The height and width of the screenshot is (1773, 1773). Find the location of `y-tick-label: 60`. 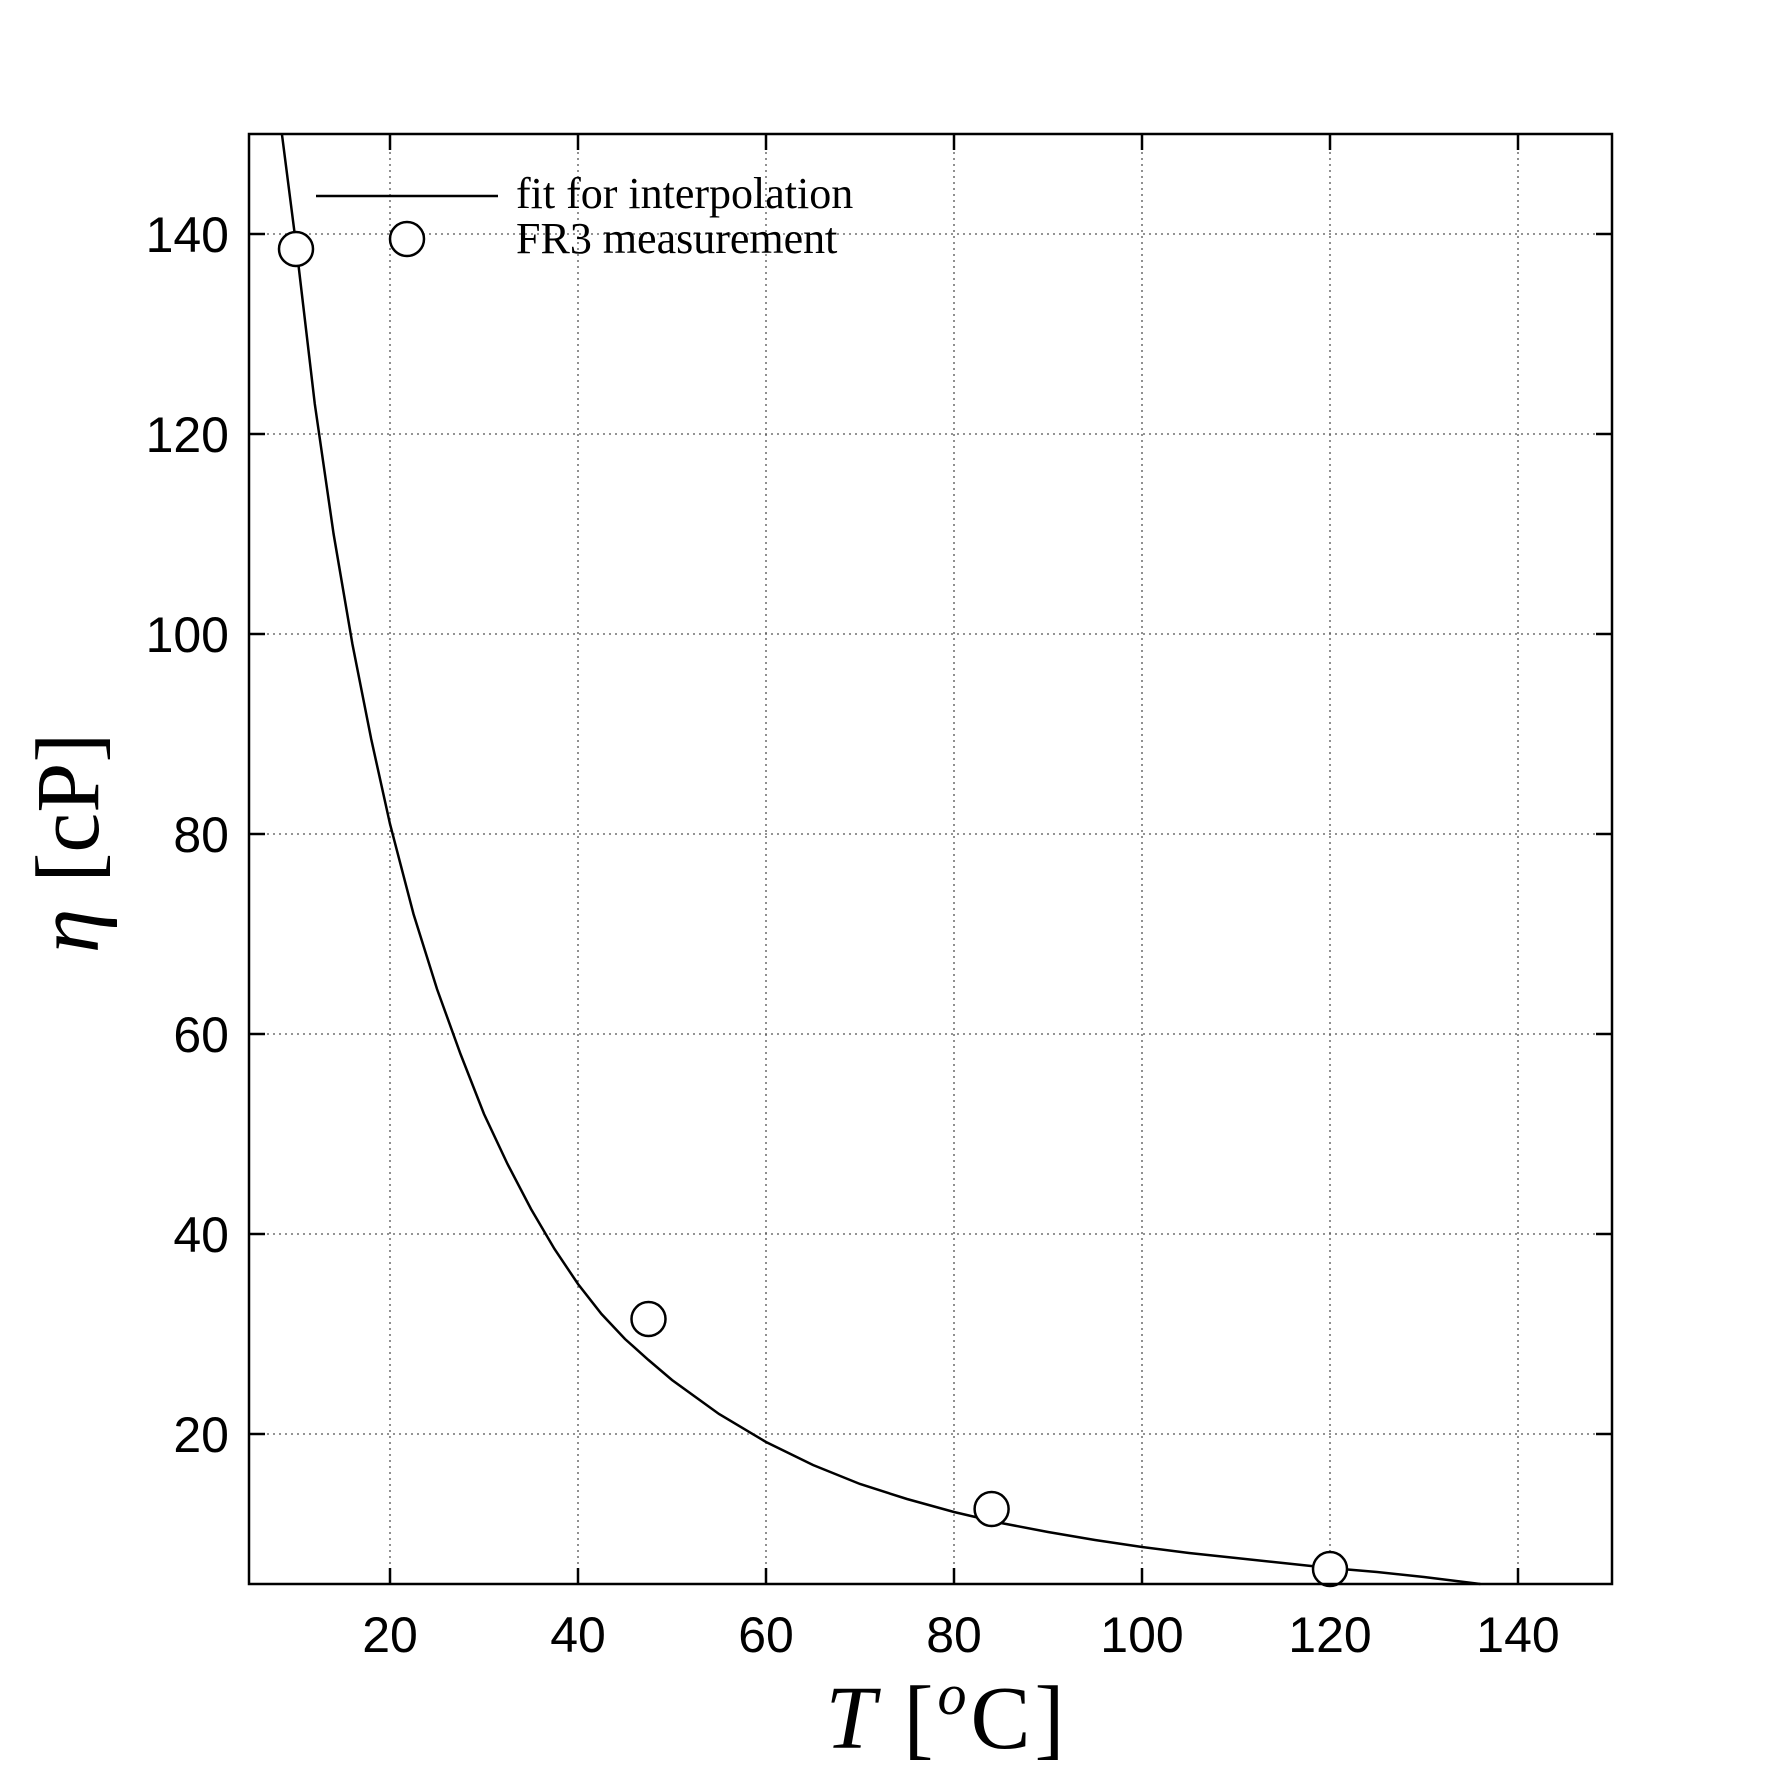

y-tick-label: 60 is located at coordinates (201, 1035).